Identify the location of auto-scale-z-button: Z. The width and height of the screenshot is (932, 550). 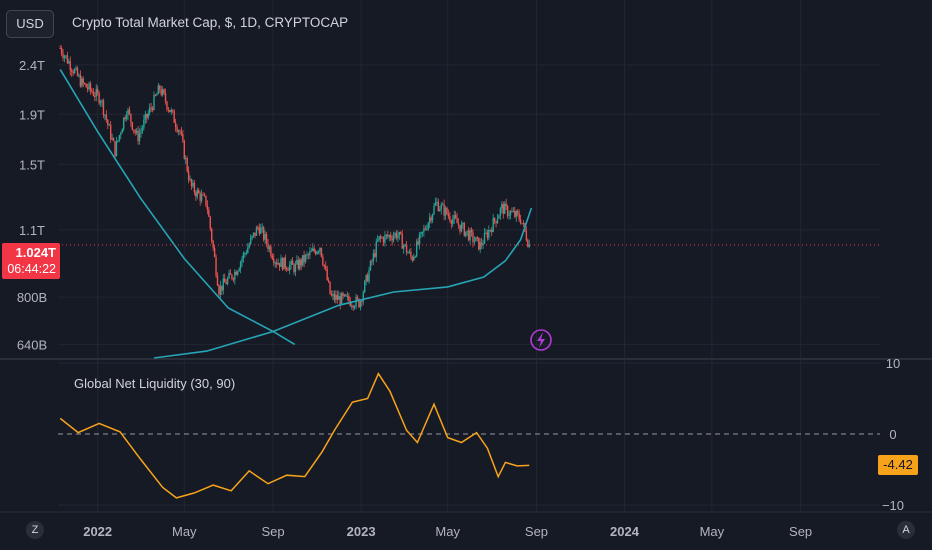
(35, 530).